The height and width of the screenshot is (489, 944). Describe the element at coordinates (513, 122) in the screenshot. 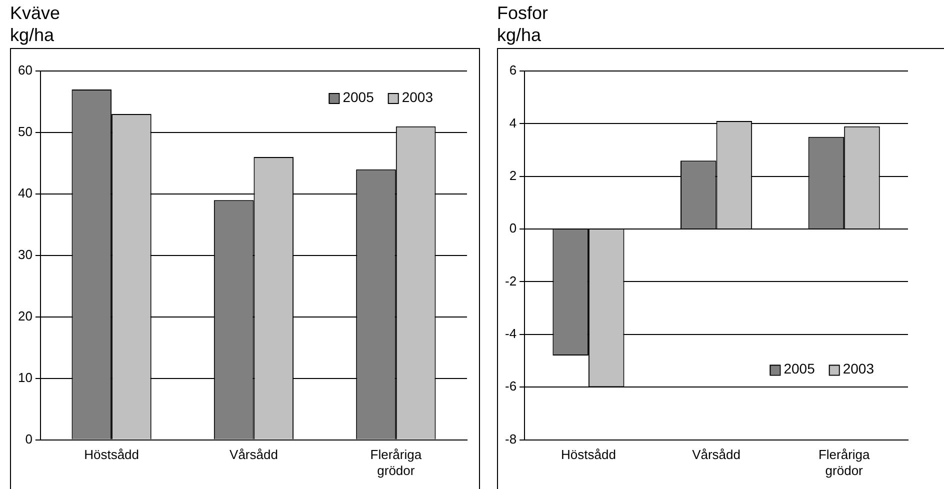

I see `y-tick-label: 4` at that location.